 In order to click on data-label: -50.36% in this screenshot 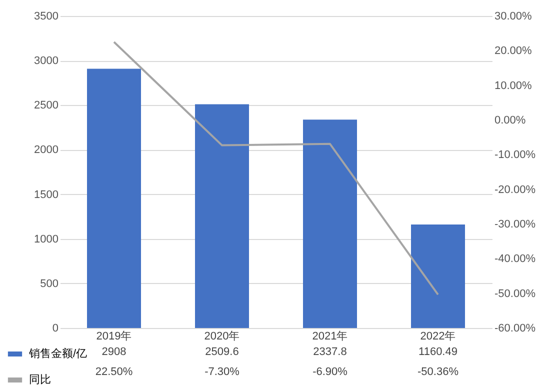, I will do `click(438, 372)`.